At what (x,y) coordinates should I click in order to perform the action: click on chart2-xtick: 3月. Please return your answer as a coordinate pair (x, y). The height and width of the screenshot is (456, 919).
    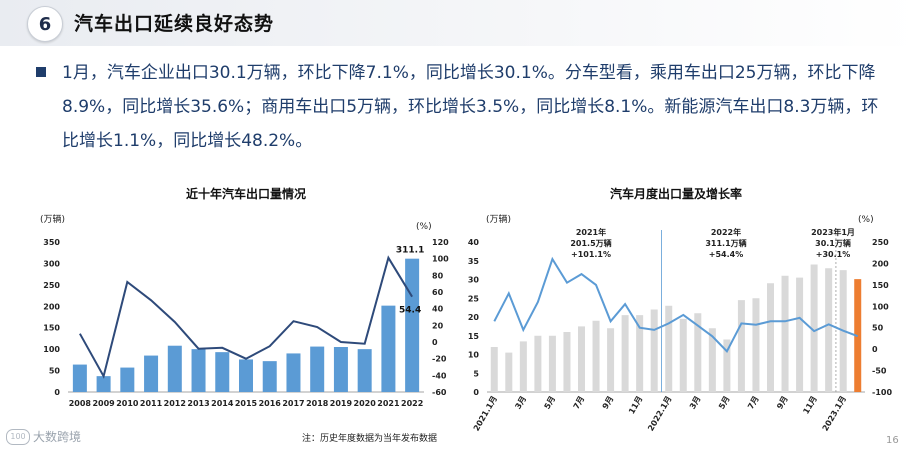
    Looking at the image, I should click on (520, 403).